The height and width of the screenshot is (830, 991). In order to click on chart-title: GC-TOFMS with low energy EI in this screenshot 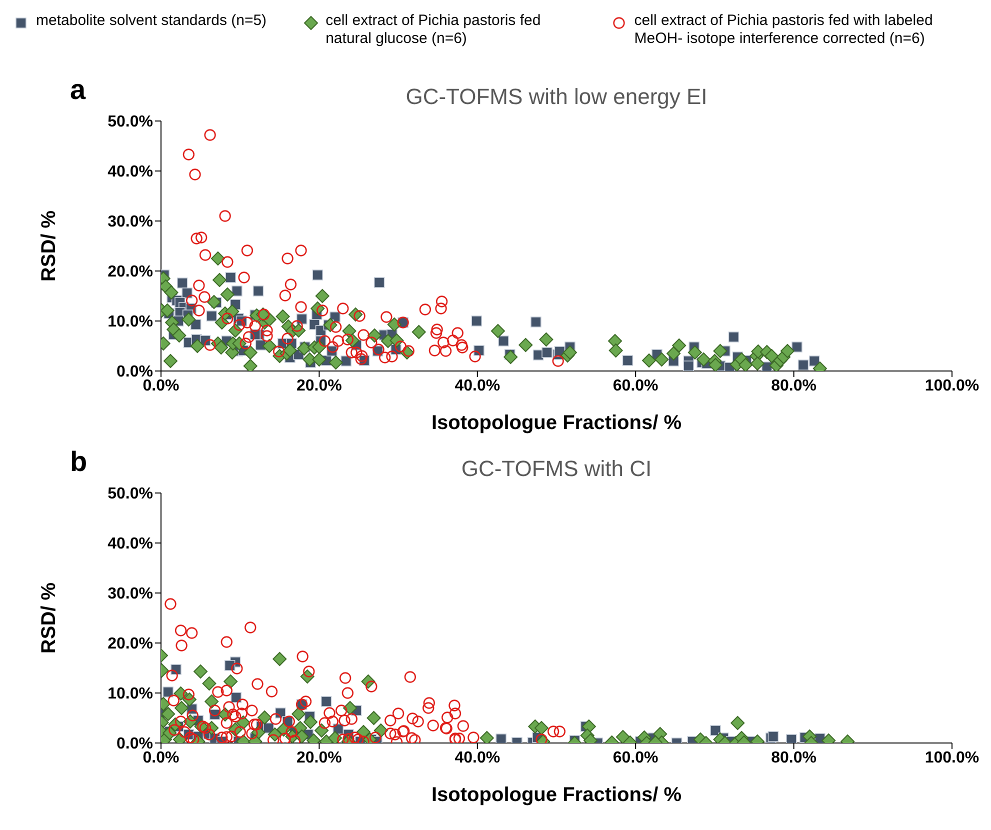, I will do `click(556, 97)`.